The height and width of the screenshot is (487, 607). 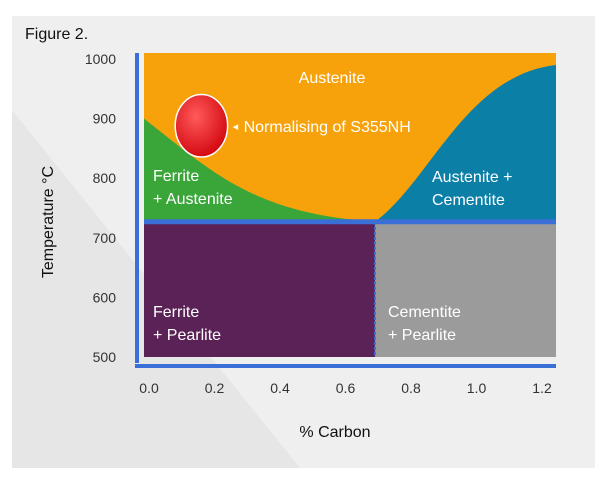 What do you see at coordinates (193, 188) in the screenshot?
I see `ferrite-austenite-label: Ferrite + Austenite` at bounding box center [193, 188].